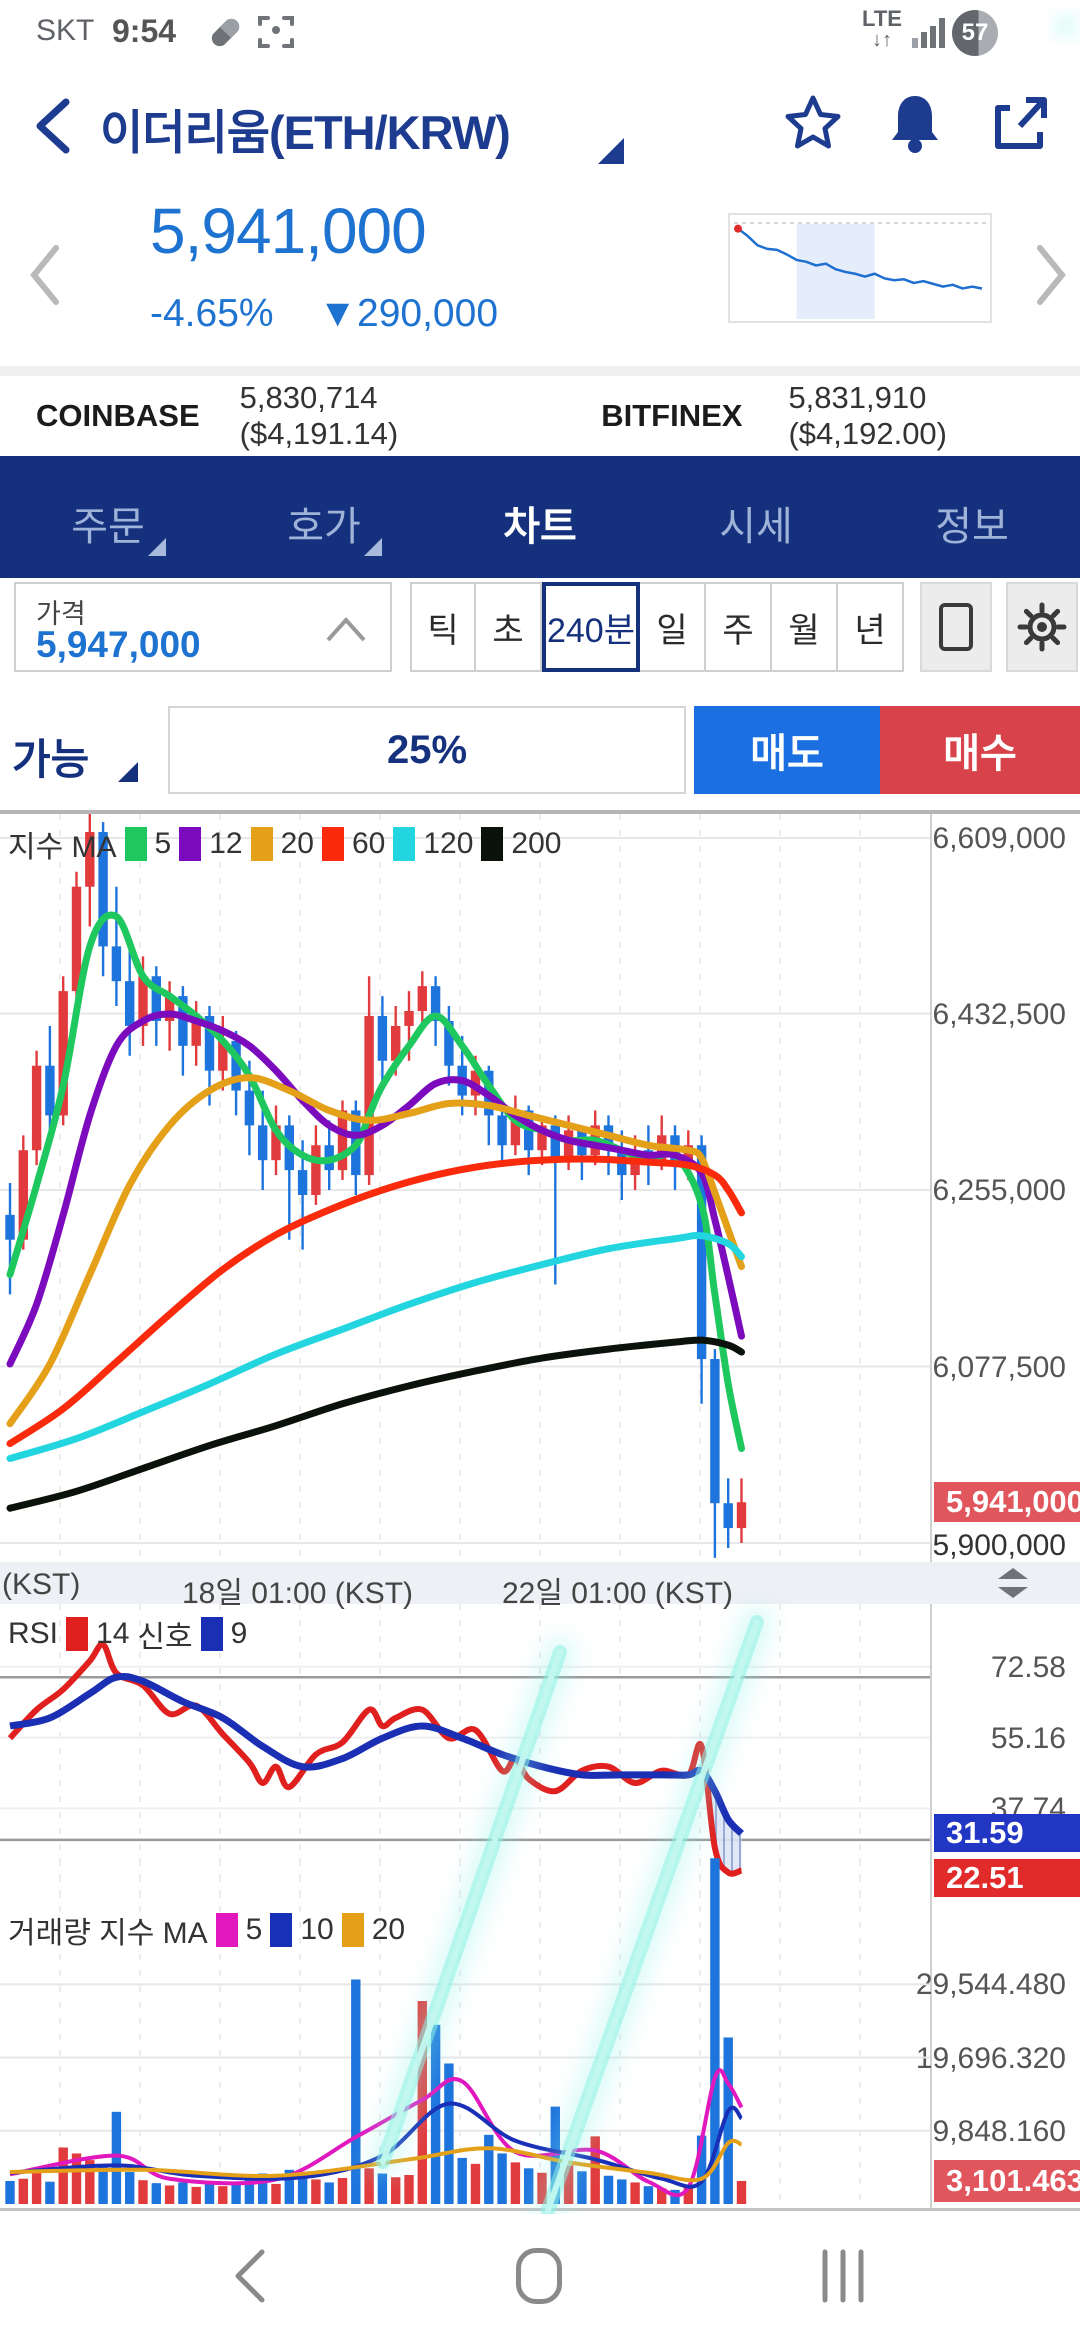 Image resolution: width=1080 pixels, height=2340 pixels. I want to click on interval-group: 틱 초 240분 일 주 월 년, so click(657, 627).